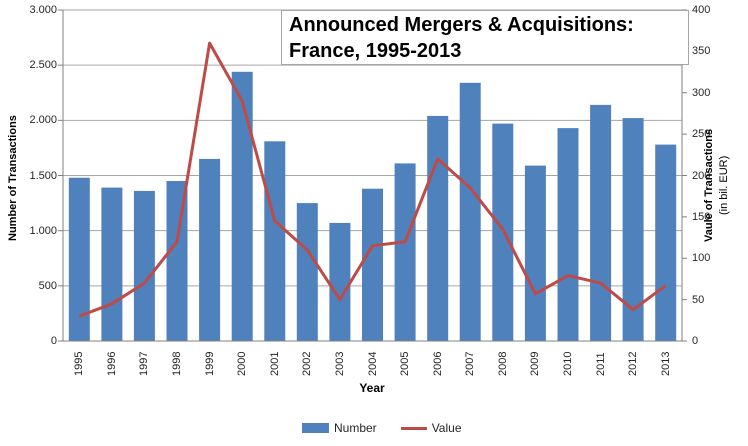  What do you see at coordinates (307, 272) in the screenshot?
I see `bar-2002` at bounding box center [307, 272].